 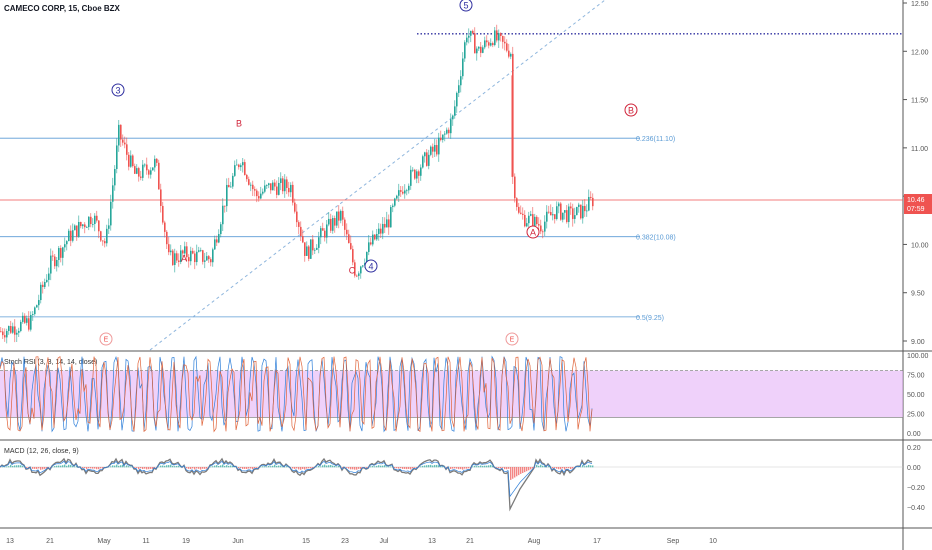 I want to click on time-axis-label: 10, so click(x=713, y=541).